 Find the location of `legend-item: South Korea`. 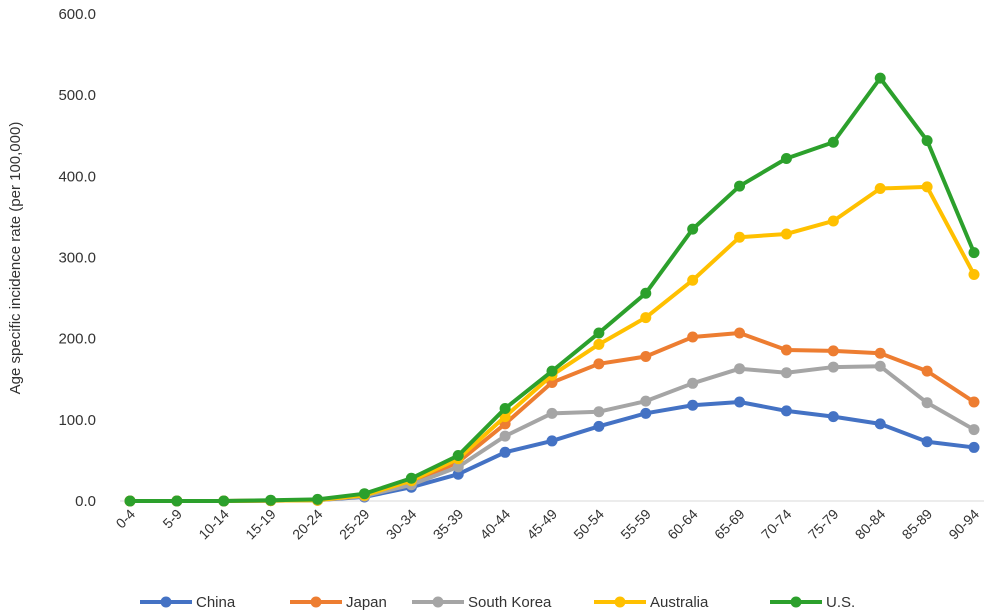

legend-item: South Korea is located at coordinates (482, 602).